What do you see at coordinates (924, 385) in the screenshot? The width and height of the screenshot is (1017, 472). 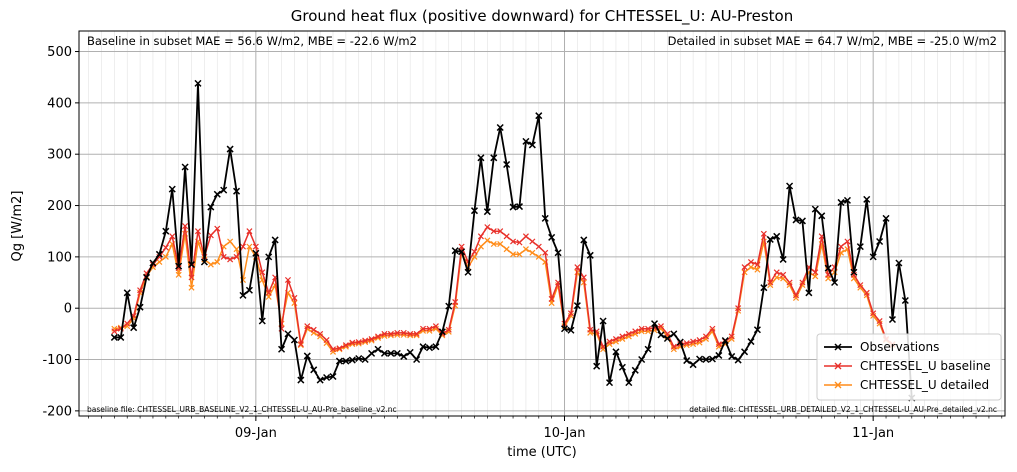 I see `legend-label-detailed: CHTESSEL_U detailed` at bounding box center [924, 385].